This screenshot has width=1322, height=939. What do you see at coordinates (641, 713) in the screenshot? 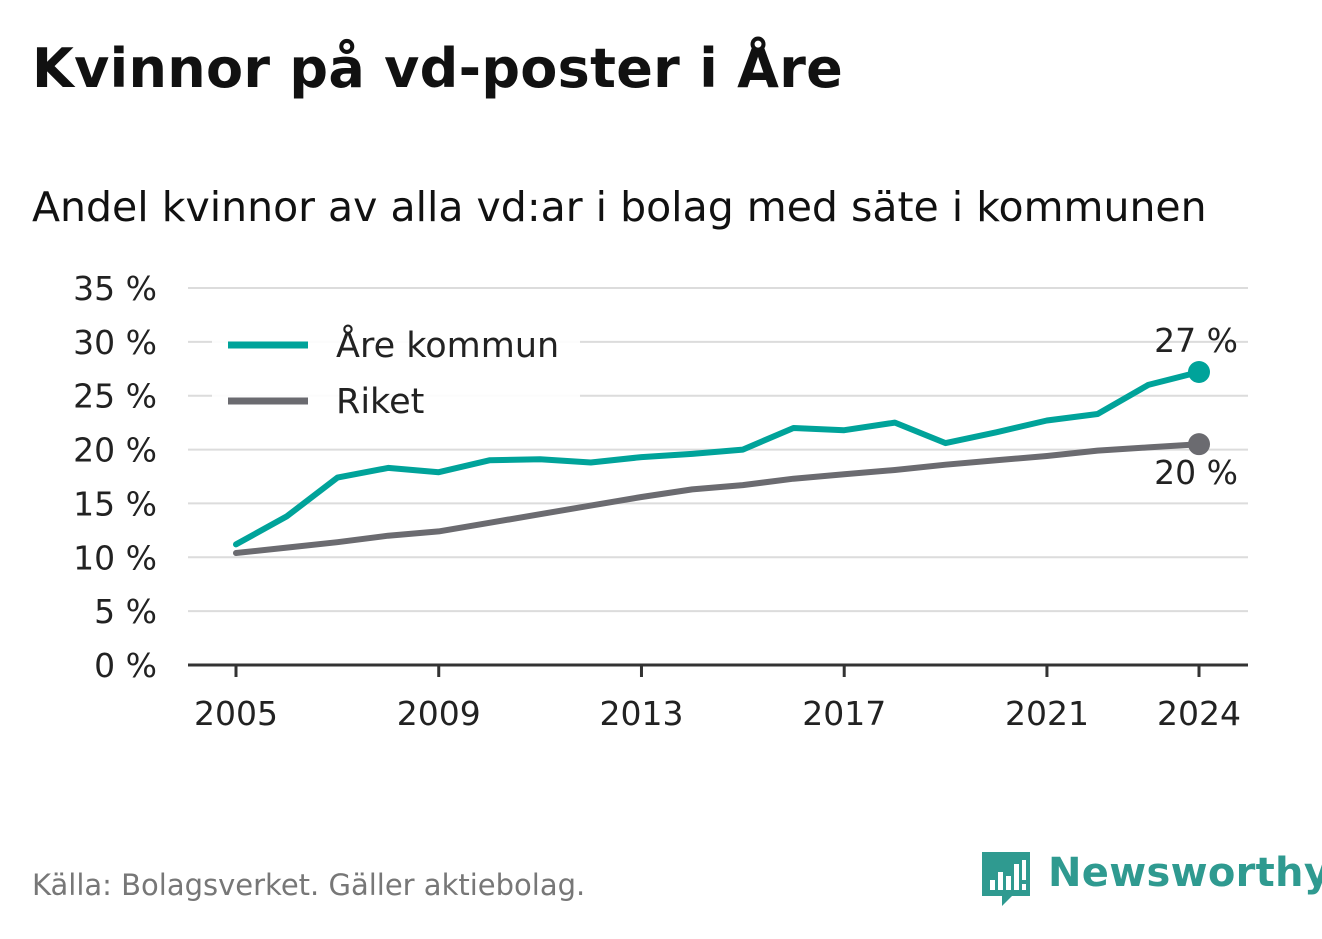
I see `x-tick-label: 2013` at bounding box center [641, 713].